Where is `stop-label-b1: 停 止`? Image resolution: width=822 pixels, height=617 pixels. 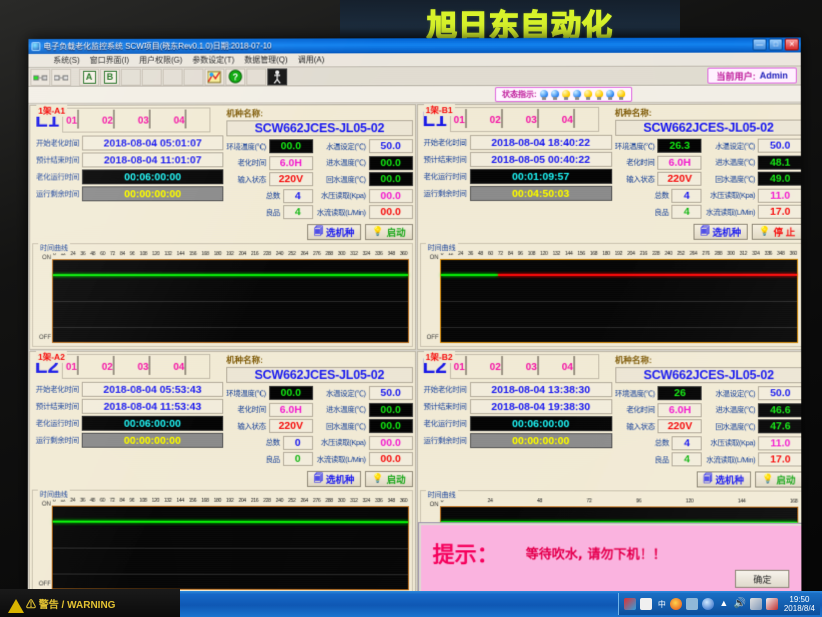
stop-label-b1: 停 止 is located at coordinates (784, 233).